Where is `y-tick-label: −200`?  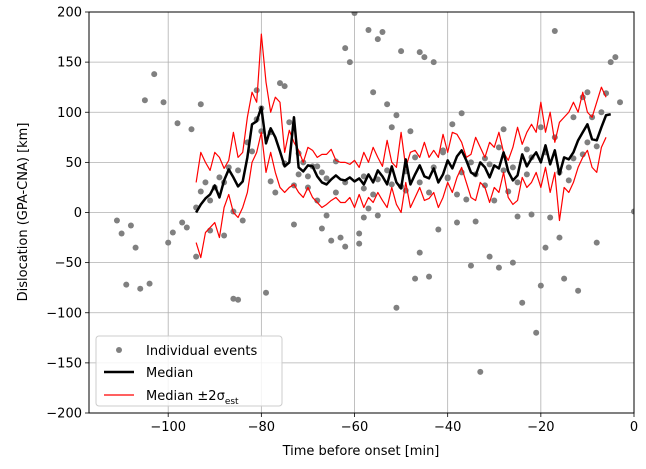 y-tick-label: −200 is located at coordinates (64, 414).